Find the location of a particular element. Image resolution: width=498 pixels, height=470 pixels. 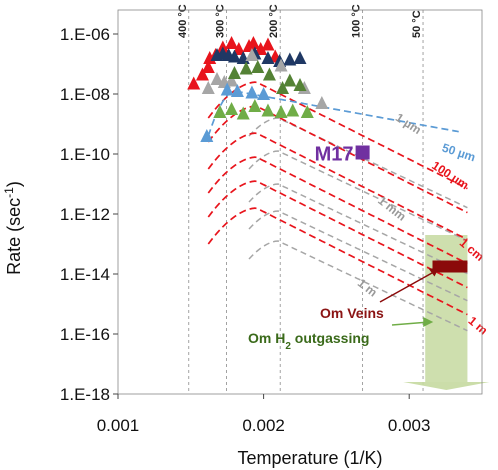

y-axis-label-main: Rate (sec is located at coordinates (14, 236).